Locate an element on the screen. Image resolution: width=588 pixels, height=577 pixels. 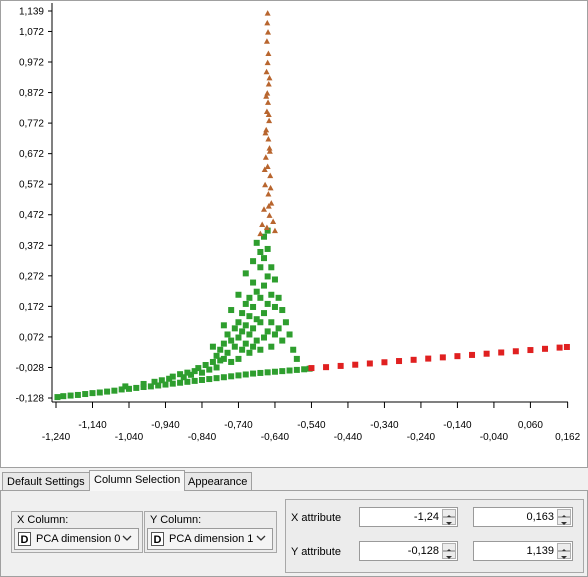
x-column-group: X Column: D PCA dimension 0 is located at coordinates (77, 532).